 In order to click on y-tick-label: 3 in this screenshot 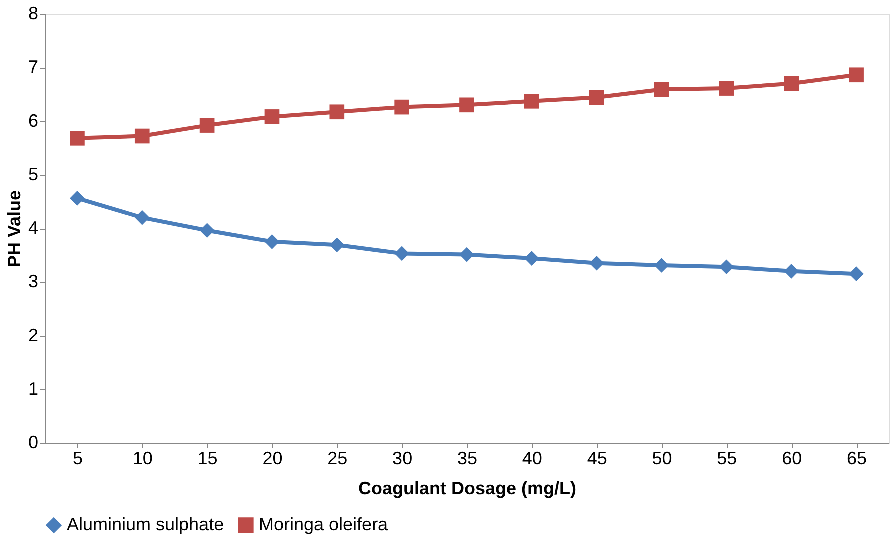, I will do `click(33, 282)`.